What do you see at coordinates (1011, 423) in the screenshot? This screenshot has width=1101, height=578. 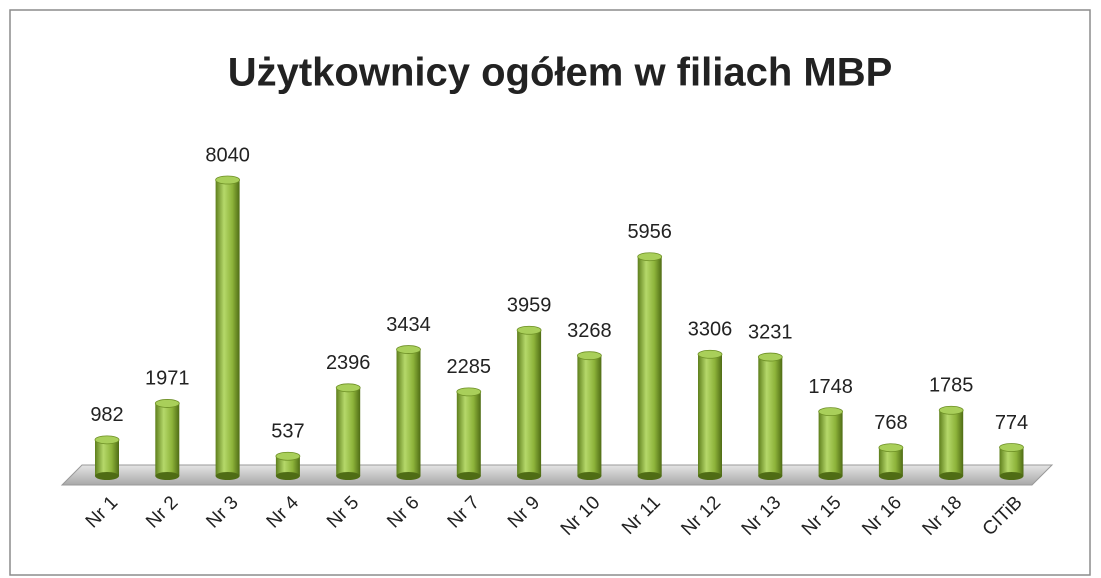 I see `data-label: 774` at bounding box center [1011, 423].